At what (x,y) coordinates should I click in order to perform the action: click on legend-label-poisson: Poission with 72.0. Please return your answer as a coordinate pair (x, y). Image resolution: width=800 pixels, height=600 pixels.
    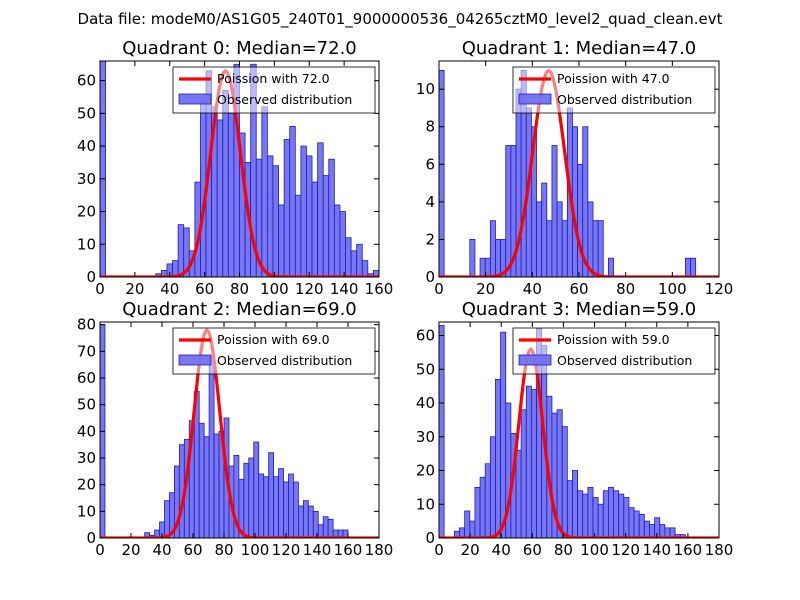
    Looking at the image, I should click on (273, 78).